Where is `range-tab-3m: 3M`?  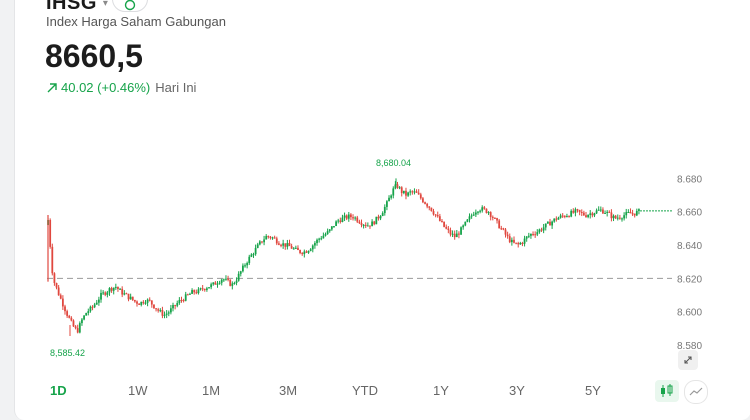 range-tab-3m: 3M is located at coordinates (288, 390).